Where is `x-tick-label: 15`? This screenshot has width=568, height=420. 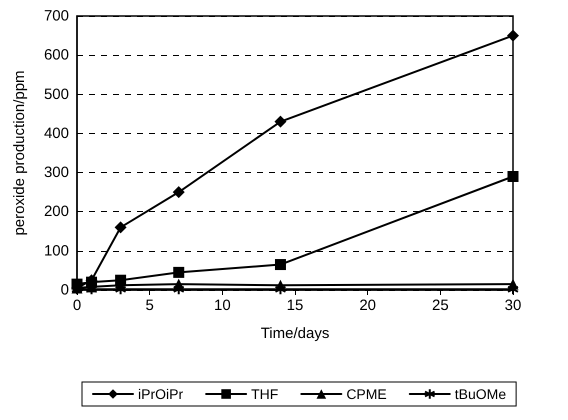
x-tick-label: 15 is located at coordinates (295, 305).